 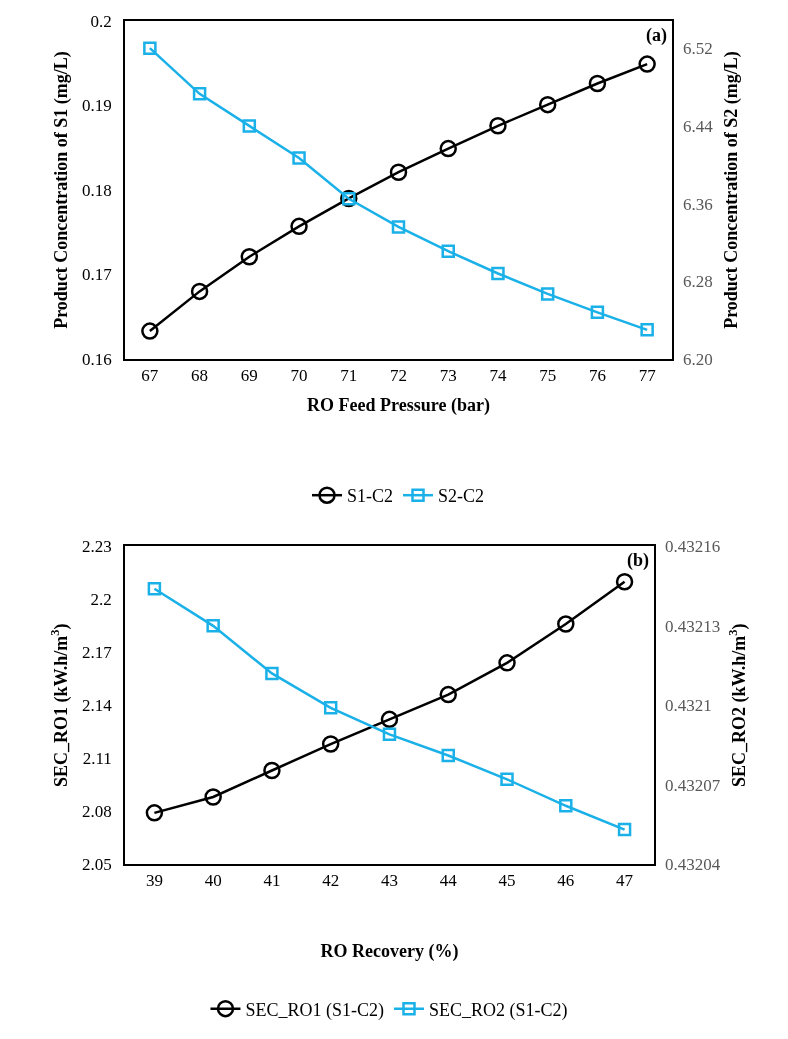 What do you see at coordinates (692, 785) in the screenshot?
I see `y2-tick-label: 0.43207` at bounding box center [692, 785].